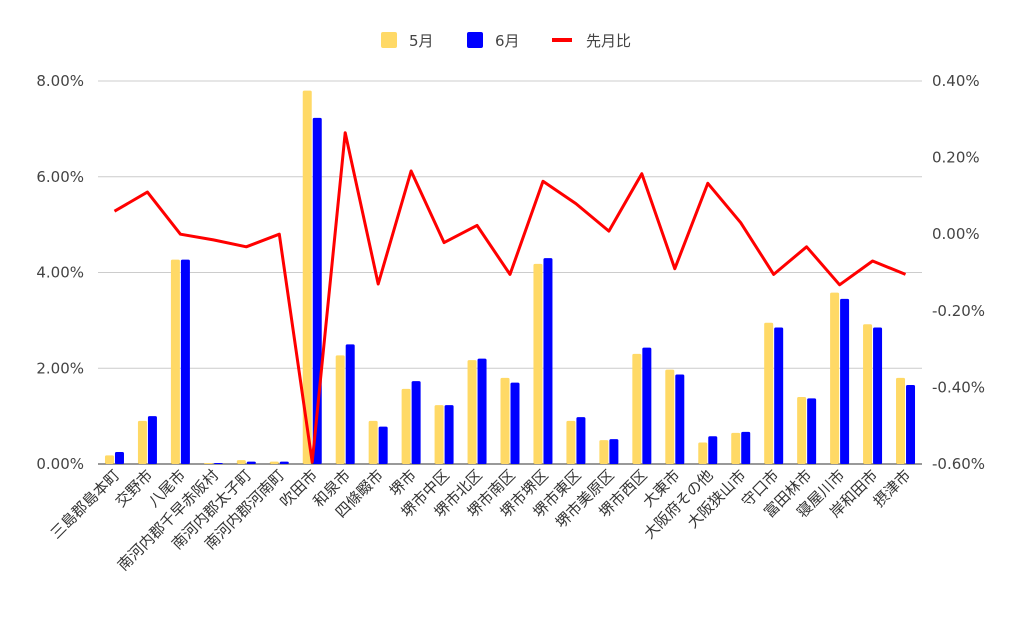 The width and height of the screenshot is (1024, 633). What do you see at coordinates (60, 273) in the screenshot?
I see `y-left-tick-label: 4.00%` at bounding box center [60, 273].